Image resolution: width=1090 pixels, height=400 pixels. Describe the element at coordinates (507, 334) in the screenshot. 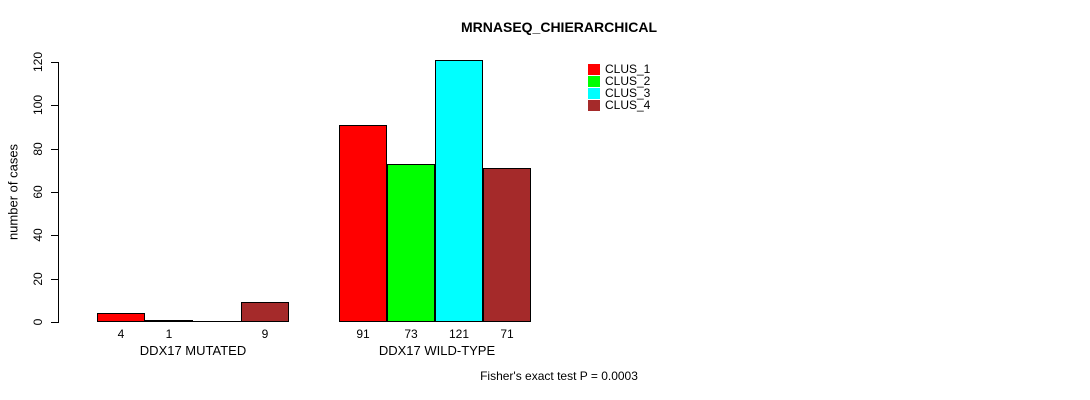

I see `bar-value-label: 71` at that location.